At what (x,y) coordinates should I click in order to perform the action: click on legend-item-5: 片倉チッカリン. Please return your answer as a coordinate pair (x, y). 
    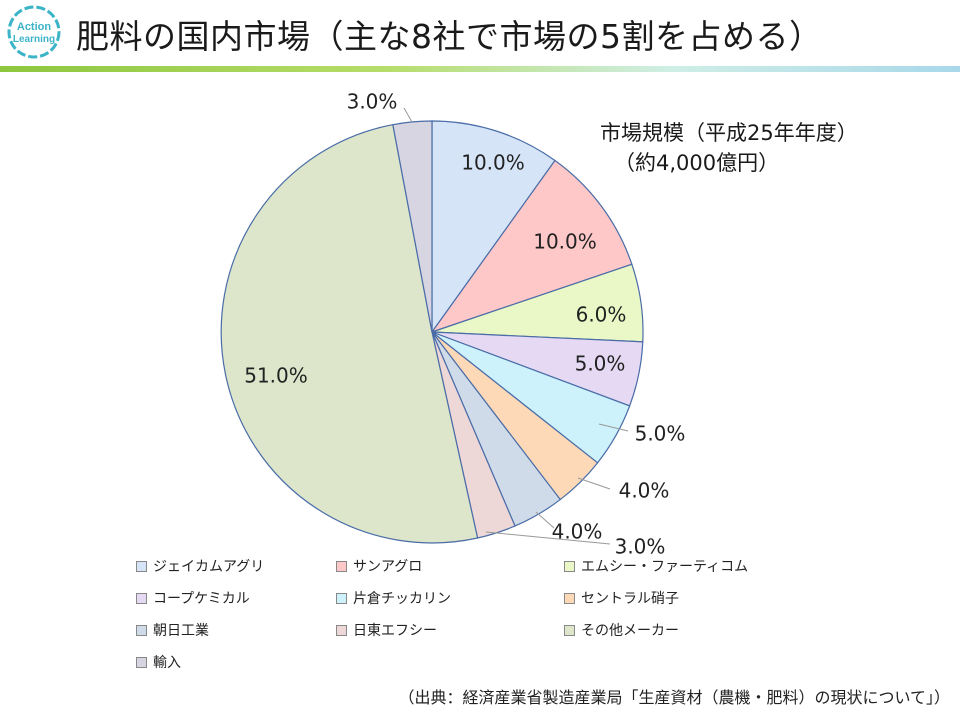
    Looking at the image, I should click on (393, 598).